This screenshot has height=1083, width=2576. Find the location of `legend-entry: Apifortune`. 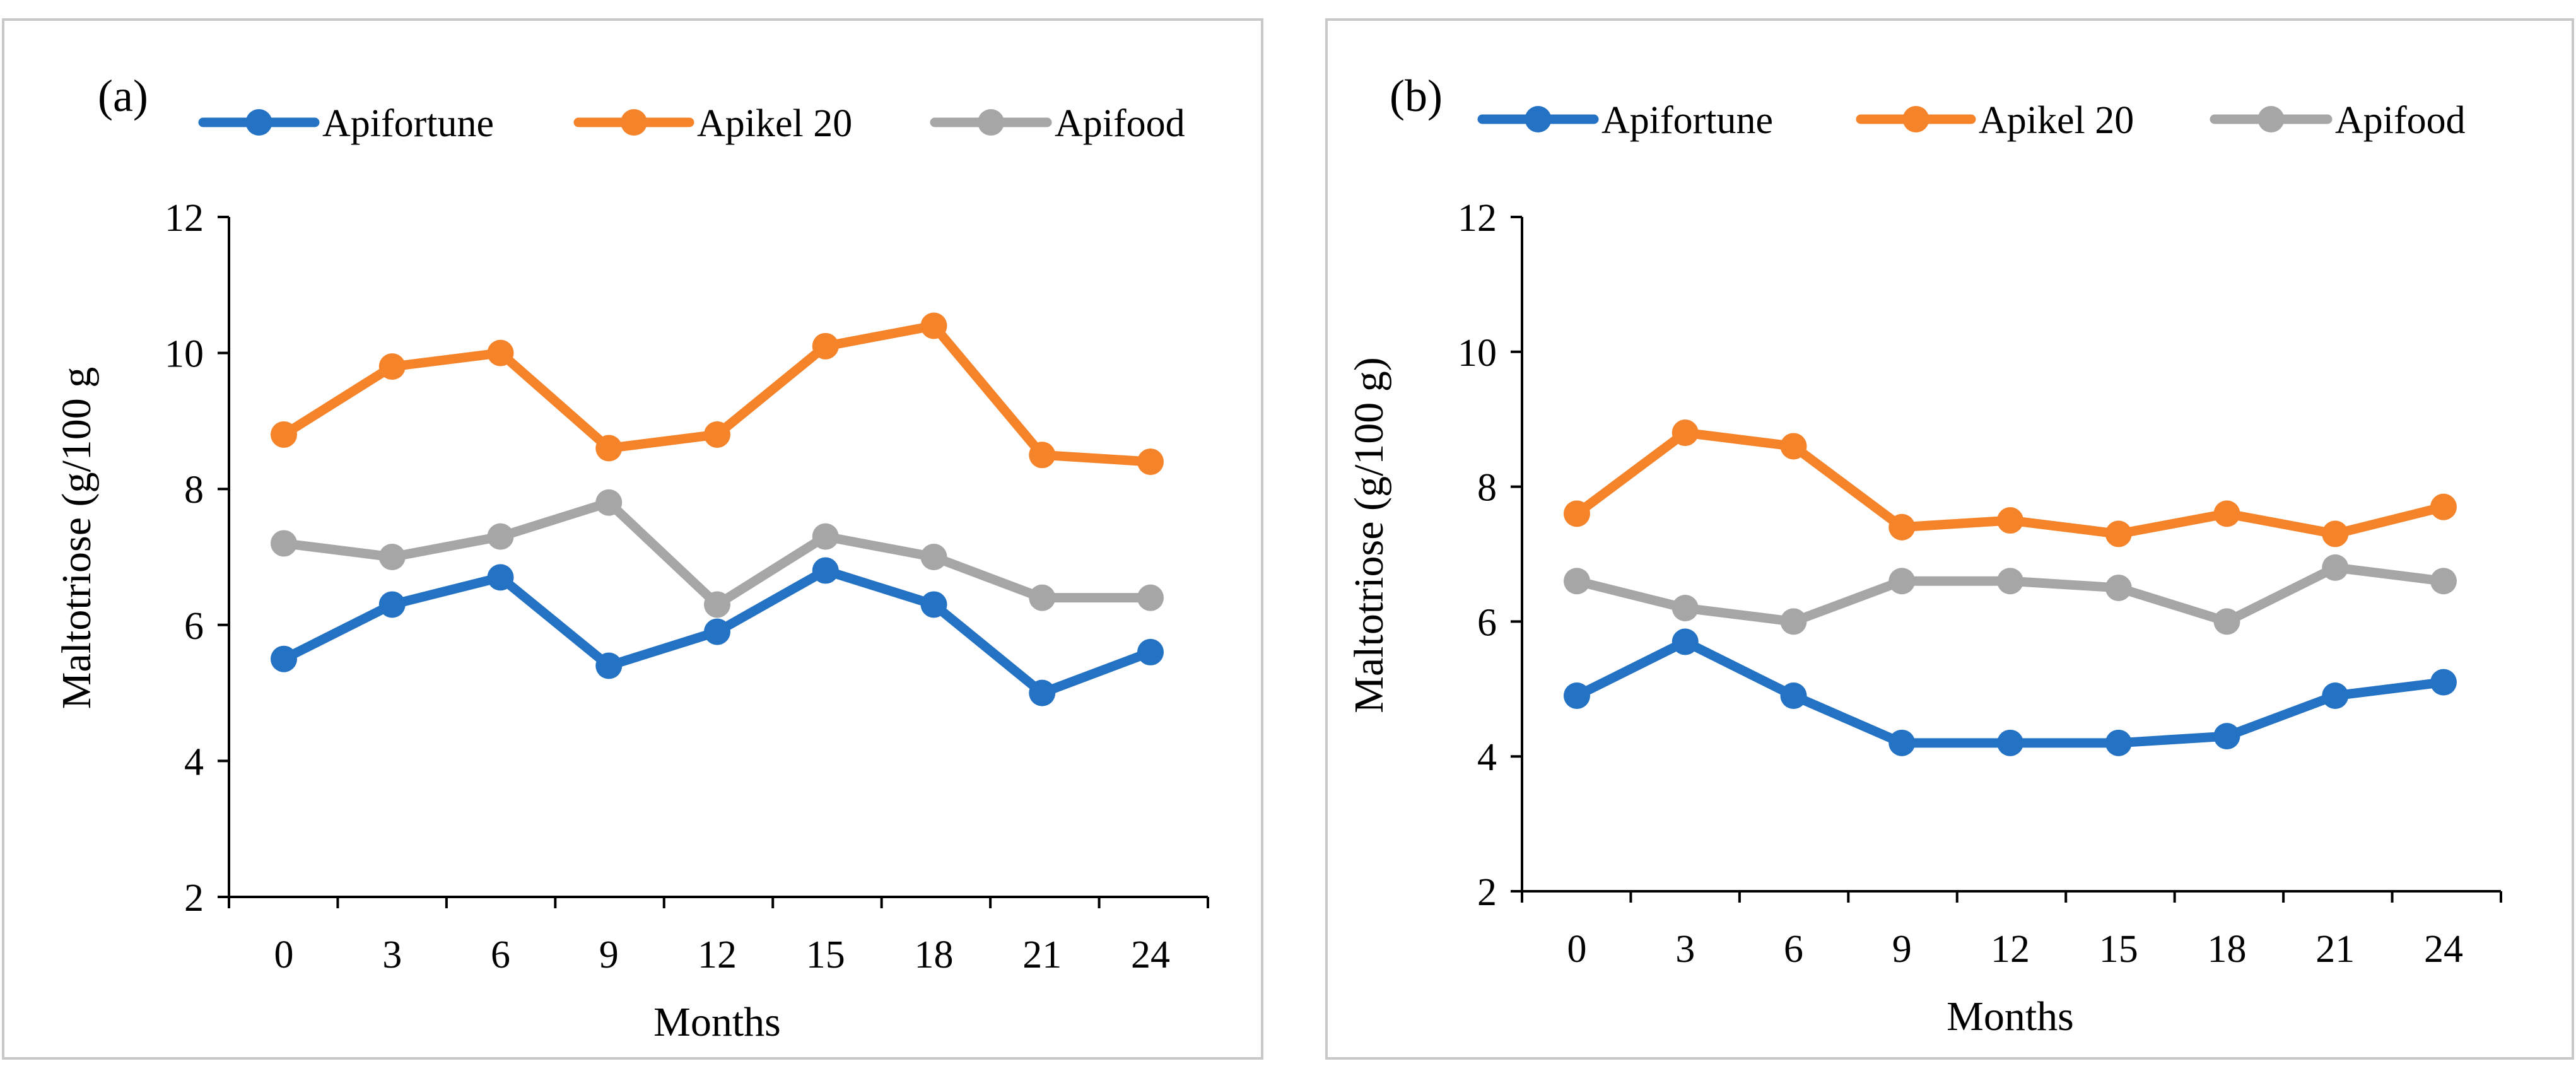

legend-entry: Apifortune is located at coordinates (346, 124).